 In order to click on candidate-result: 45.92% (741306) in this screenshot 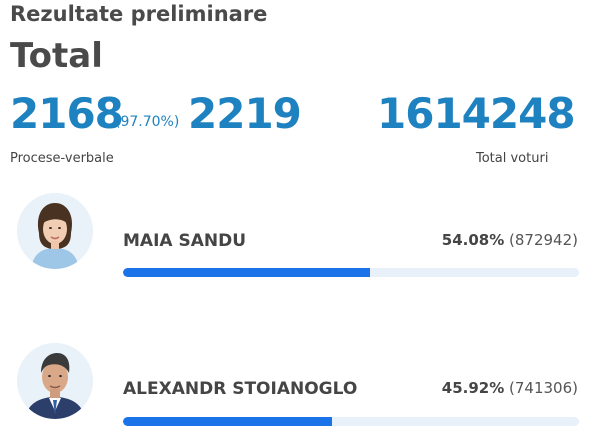, I will do `click(510, 388)`.